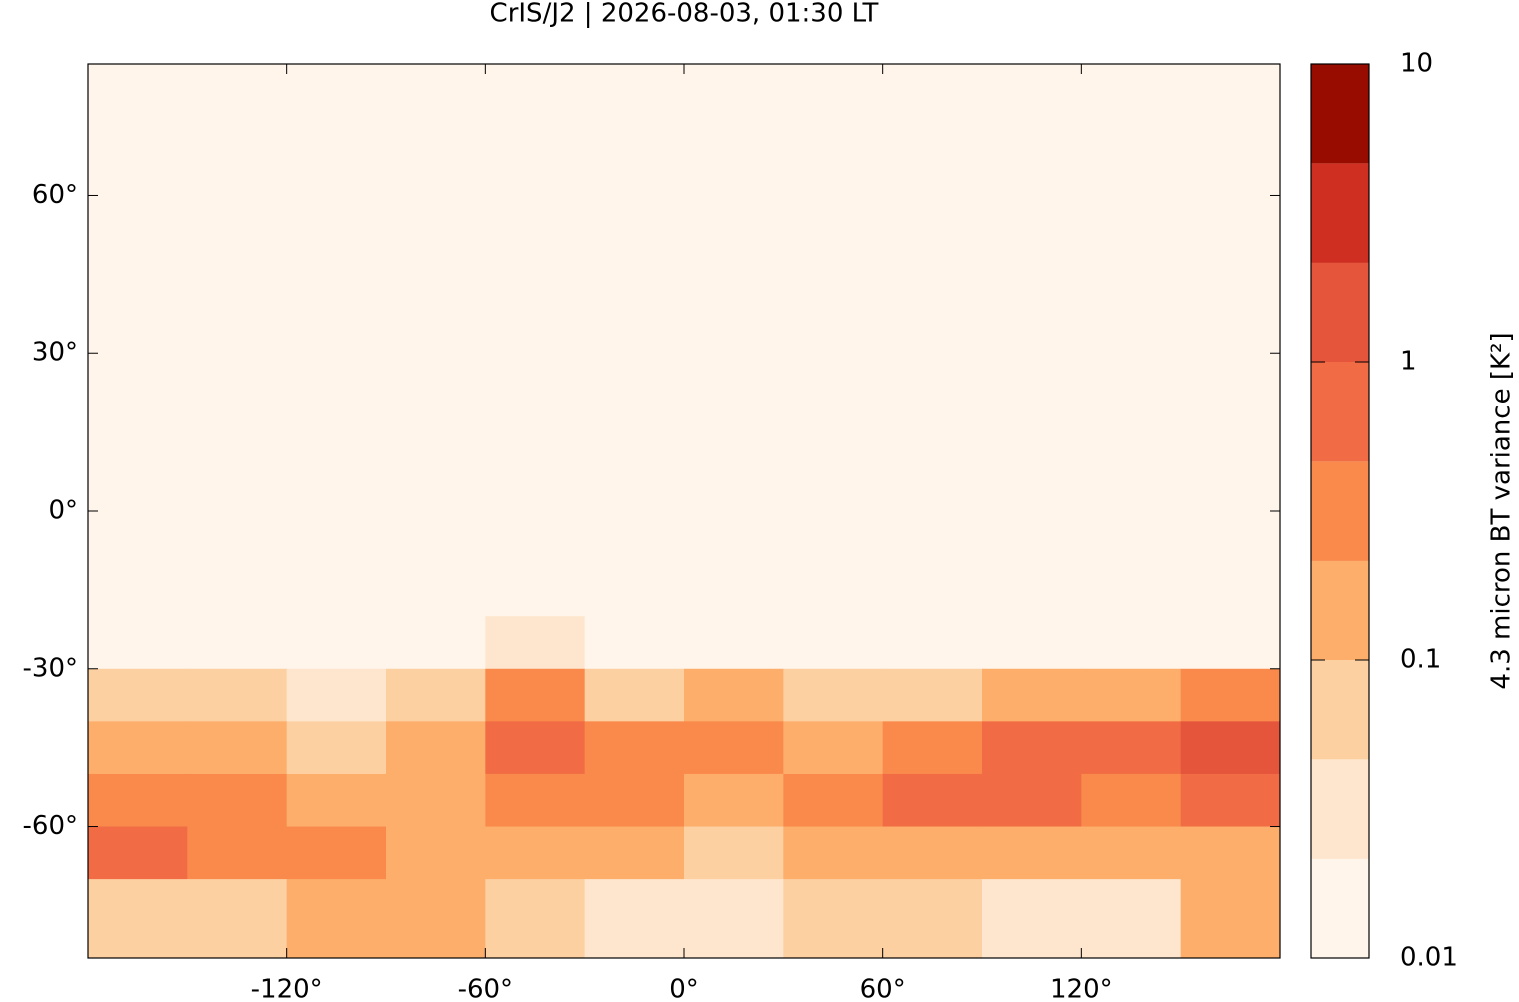  Describe the element at coordinates (55, 195) in the screenshot. I see `y-tick-label: 60°` at that location.